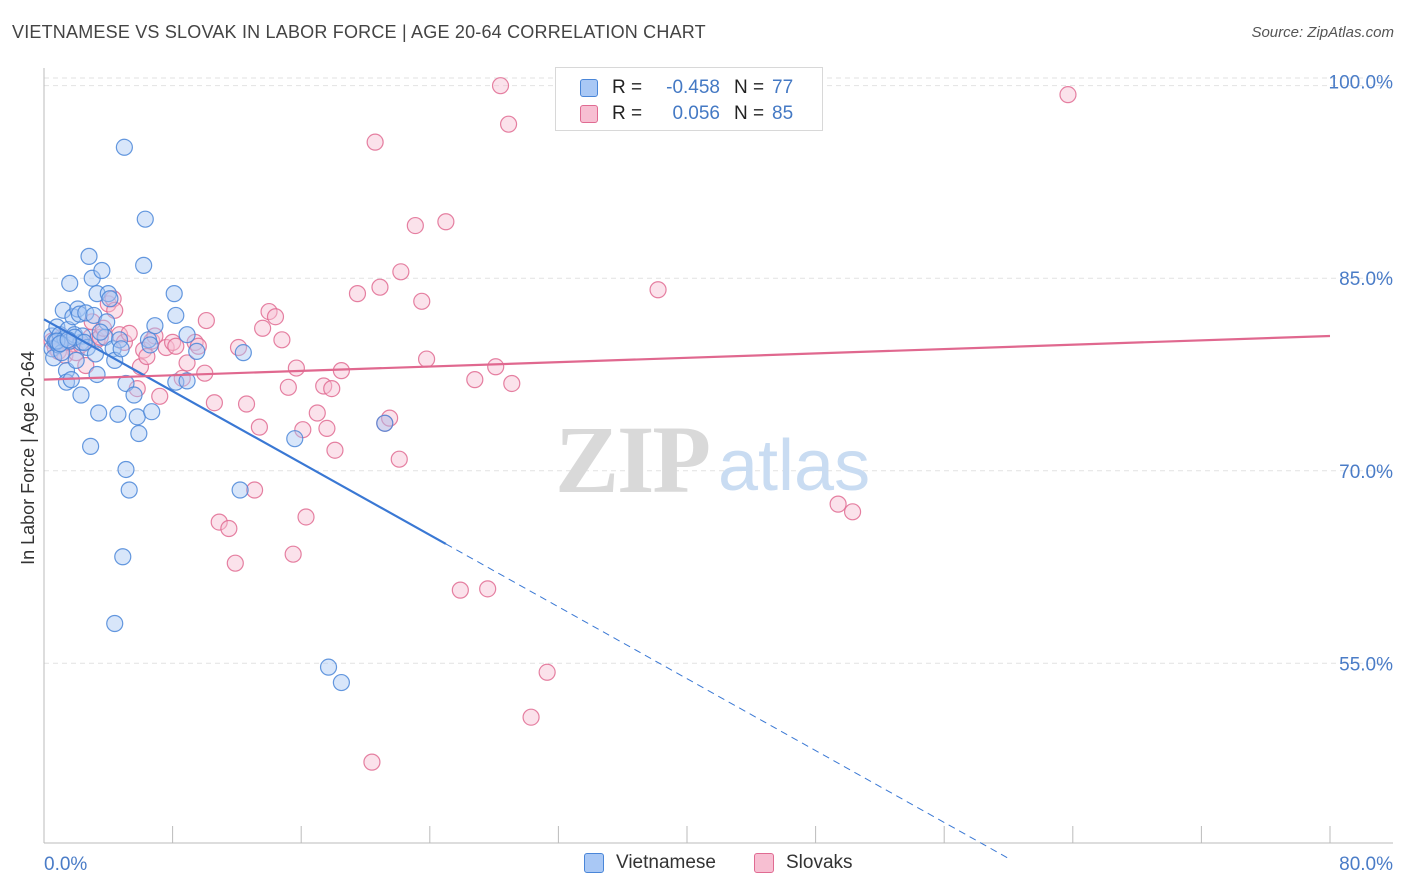 This screenshot has width=1406, height=892. What do you see at coordinates (783, 113) in the screenshot?
I see `legend-n-value: 85` at bounding box center [783, 113].